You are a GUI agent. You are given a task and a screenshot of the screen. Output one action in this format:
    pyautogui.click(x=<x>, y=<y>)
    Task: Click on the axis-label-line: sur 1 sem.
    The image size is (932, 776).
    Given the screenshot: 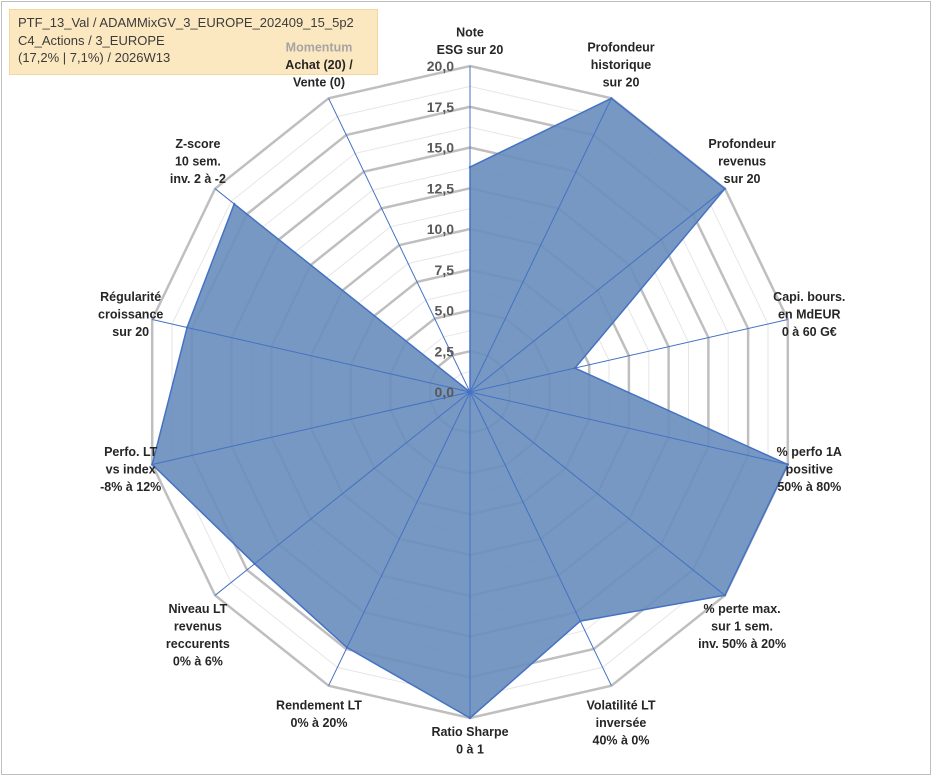 What is the action you would take?
    pyautogui.click(x=742, y=627)
    